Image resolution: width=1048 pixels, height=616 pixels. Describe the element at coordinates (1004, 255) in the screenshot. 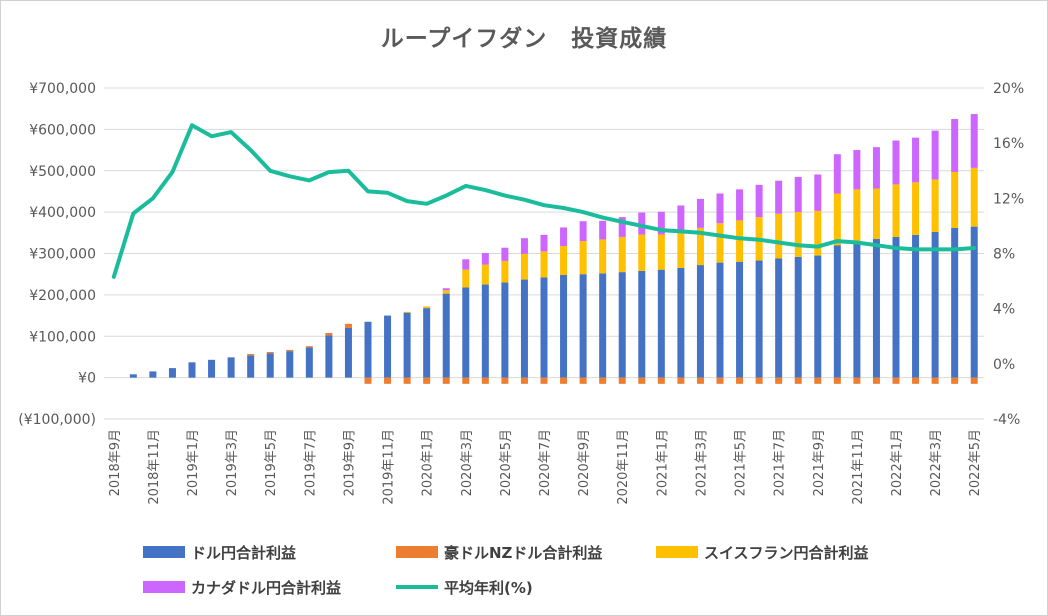

I see `y-right-tick-label: 8%` at that location.